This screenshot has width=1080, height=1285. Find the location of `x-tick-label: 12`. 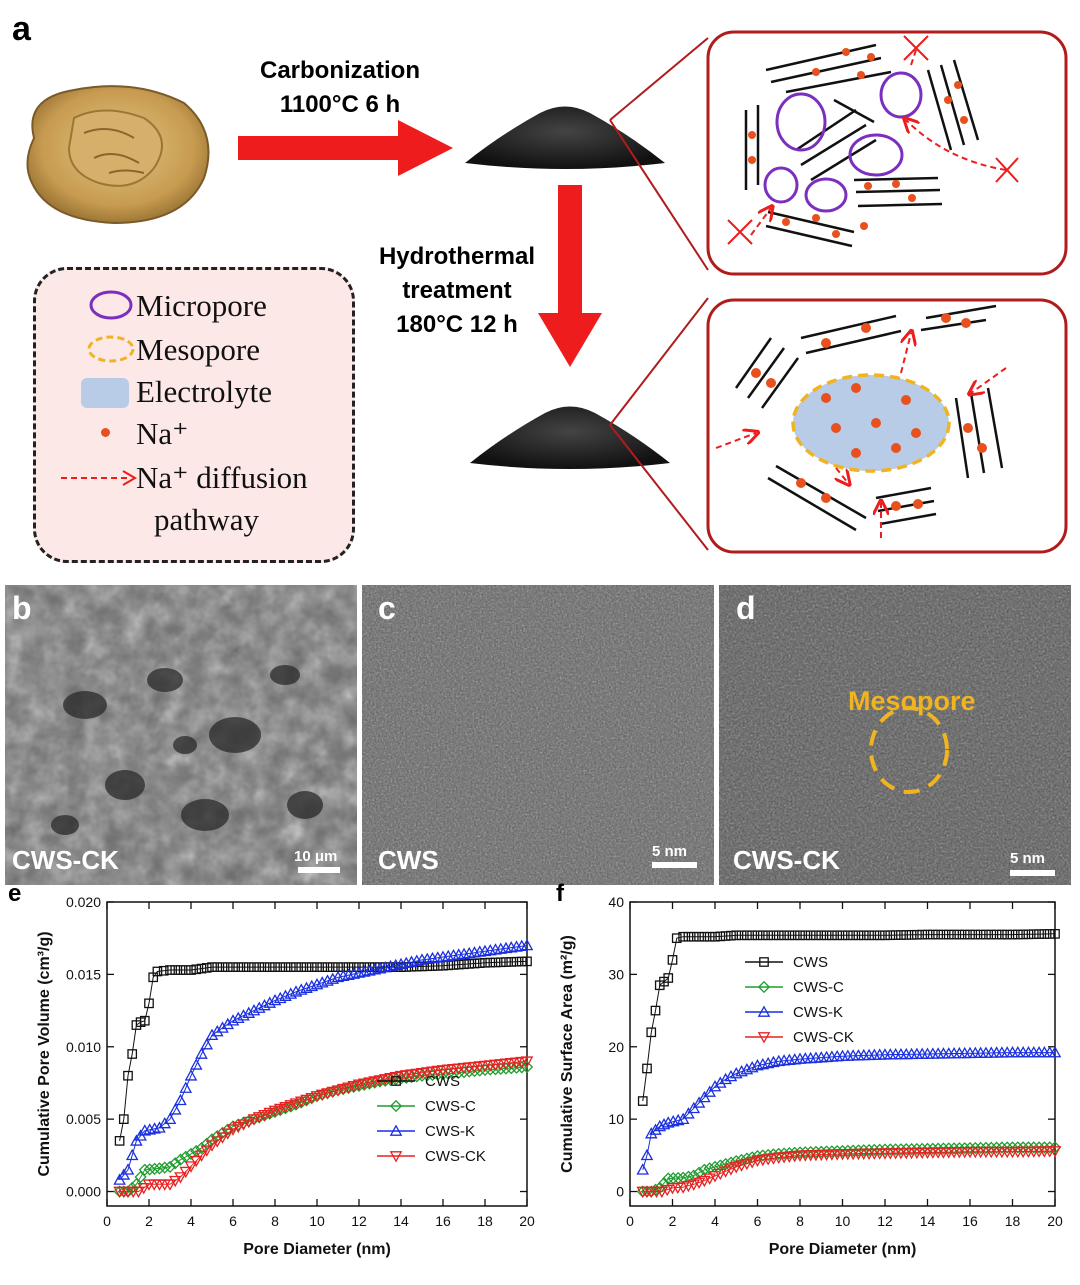

x-tick-label: 12 is located at coordinates (359, 1221).